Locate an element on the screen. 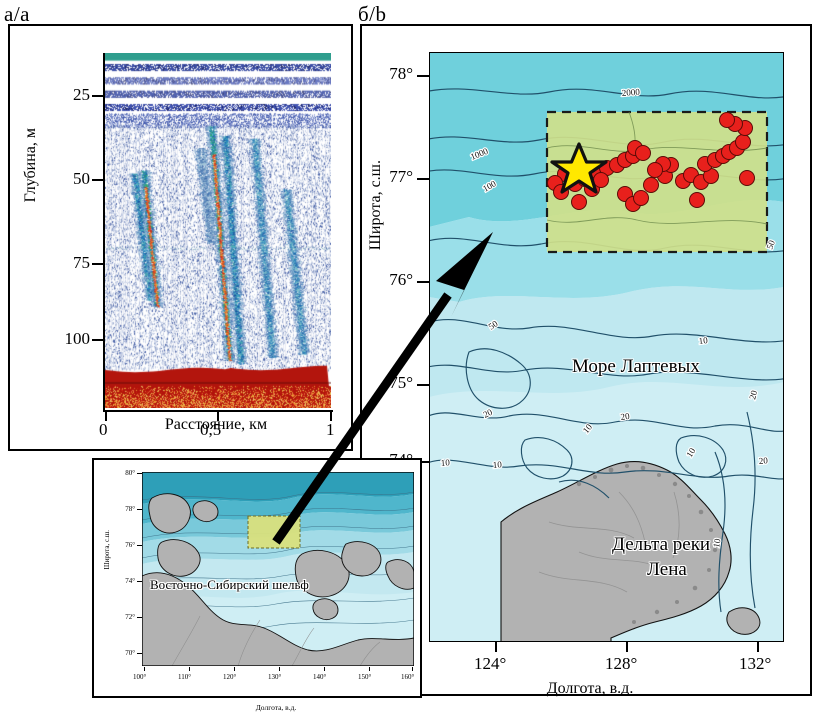 This screenshot has height=721, width=820. east-siberian-shelf-canvas is located at coordinates (278, 569).